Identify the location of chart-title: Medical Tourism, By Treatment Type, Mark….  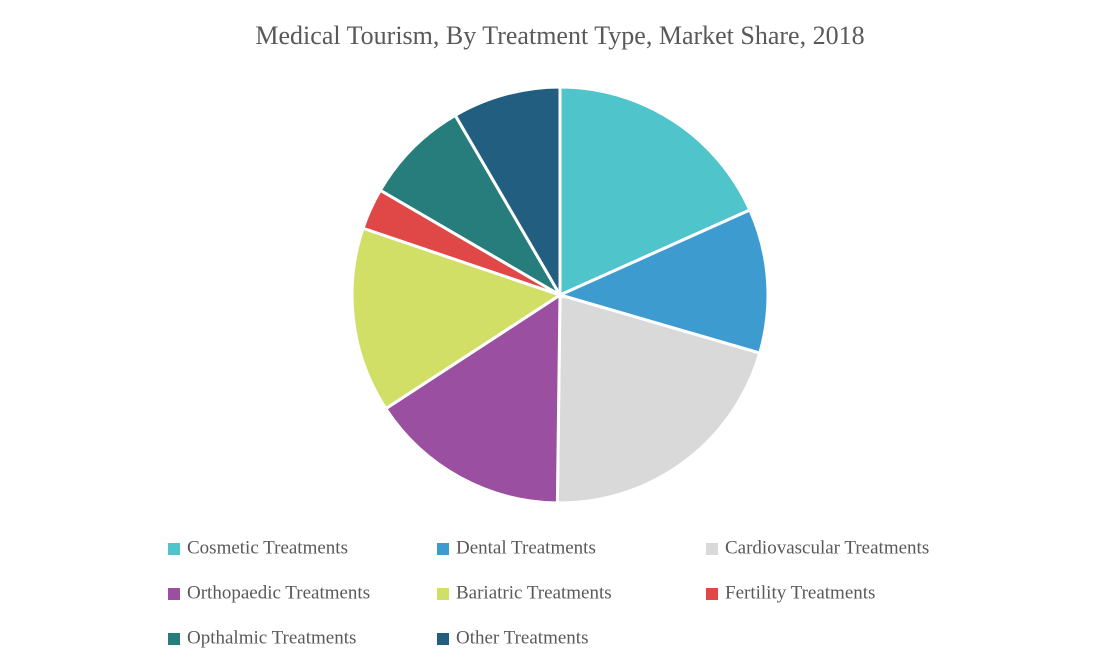
(559, 35).